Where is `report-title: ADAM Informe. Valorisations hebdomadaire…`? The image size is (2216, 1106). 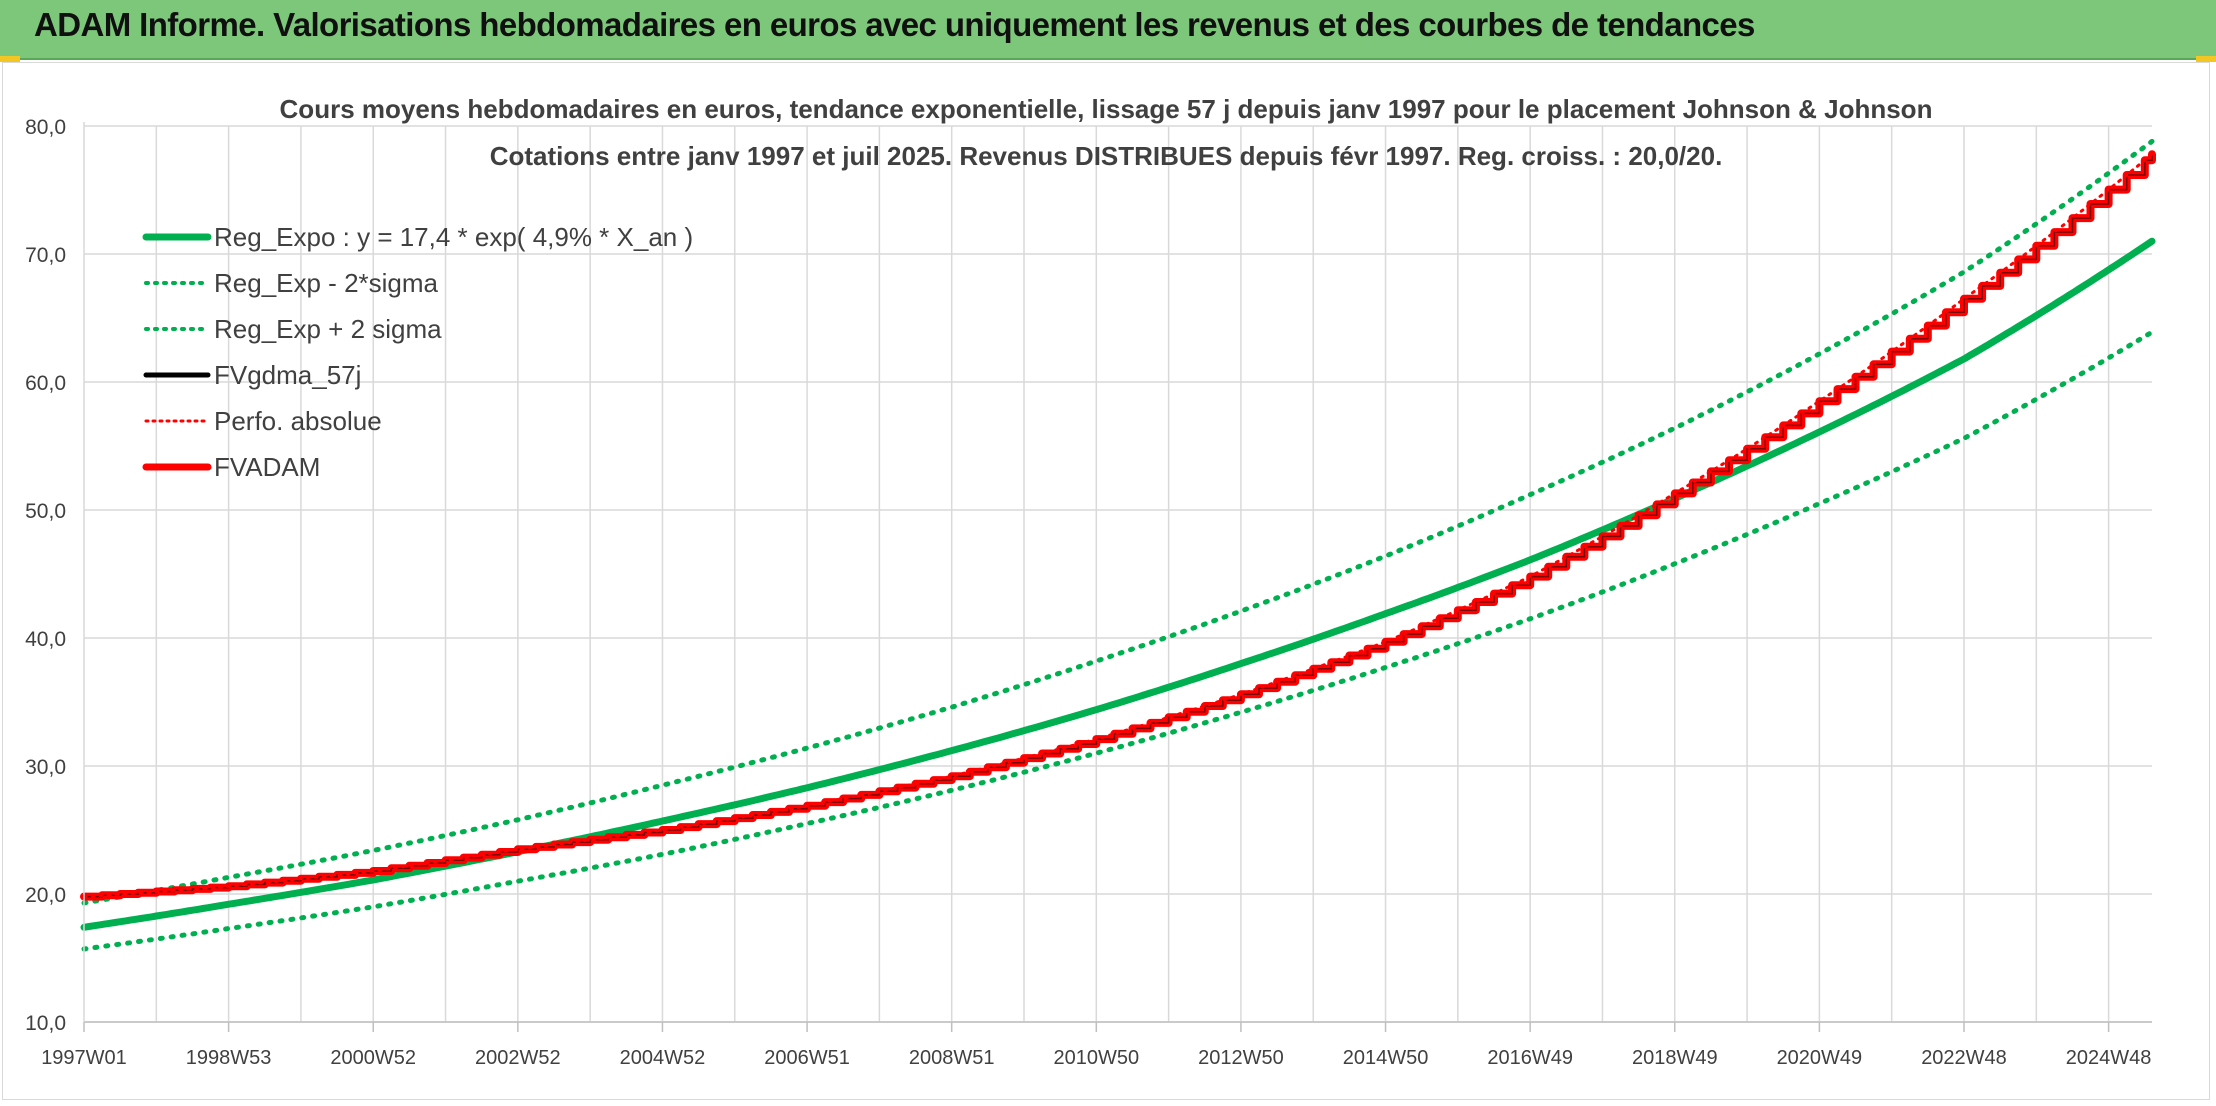 report-title: ADAM Informe. Valorisations hebdomadaire… is located at coordinates (894, 24).